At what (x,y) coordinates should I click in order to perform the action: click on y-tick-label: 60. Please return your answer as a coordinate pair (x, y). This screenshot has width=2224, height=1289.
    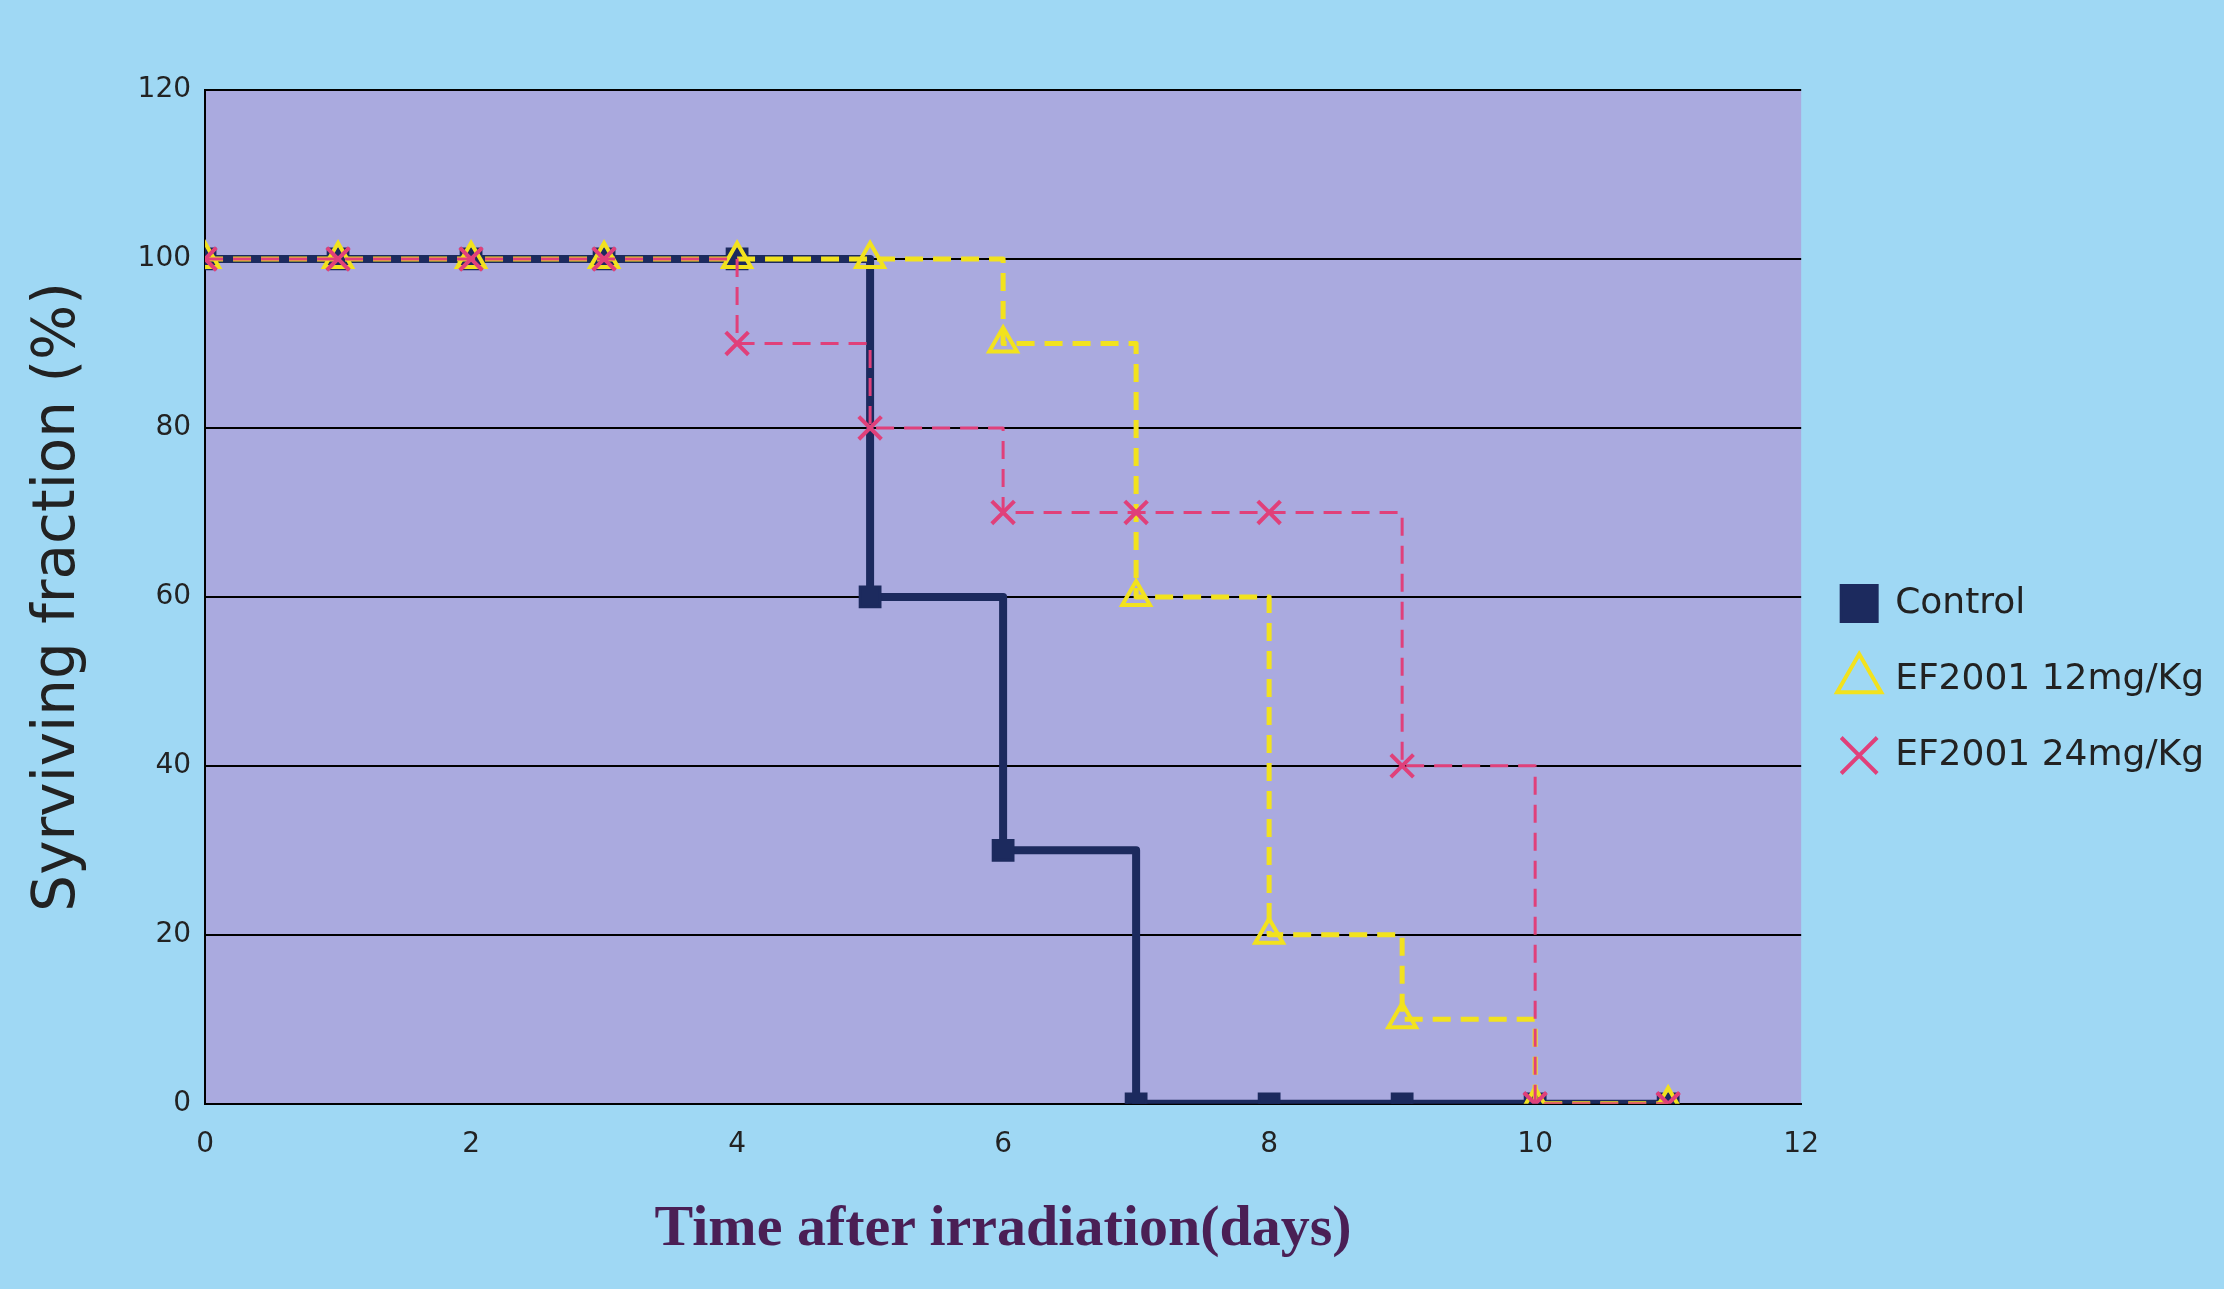
    Looking at the image, I should click on (173, 595).